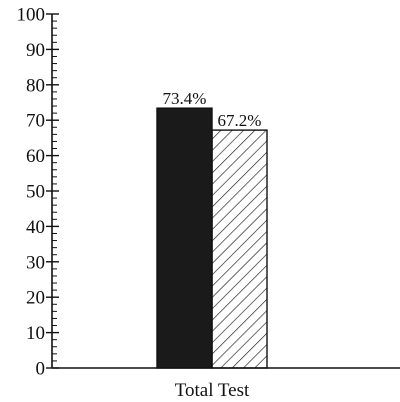 The image size is (400, 402). Describe the element at coordinates (212, 390) in the screenshot. I see `x-category-label: Total Test` at that location.